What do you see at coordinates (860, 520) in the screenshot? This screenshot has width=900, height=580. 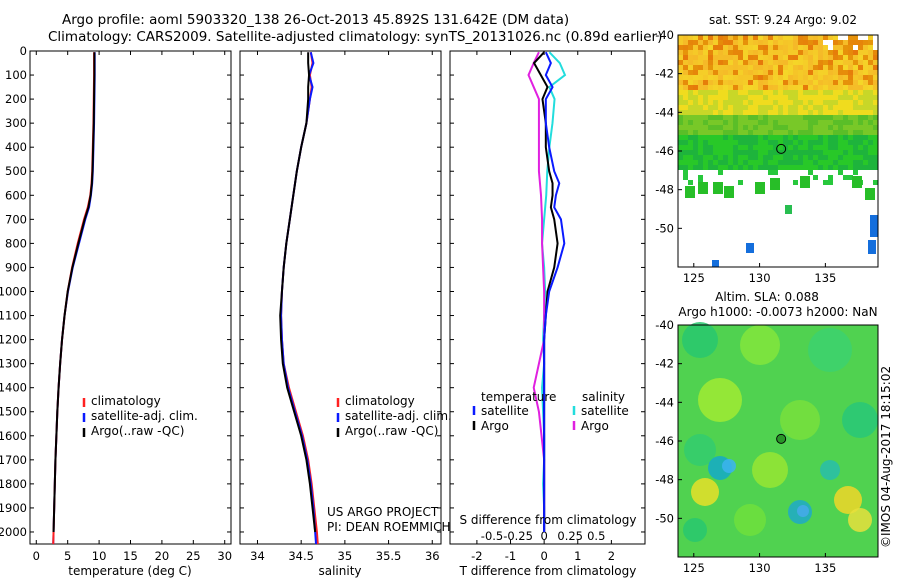 I see `sla-blob` at bounding box center [860, 520].